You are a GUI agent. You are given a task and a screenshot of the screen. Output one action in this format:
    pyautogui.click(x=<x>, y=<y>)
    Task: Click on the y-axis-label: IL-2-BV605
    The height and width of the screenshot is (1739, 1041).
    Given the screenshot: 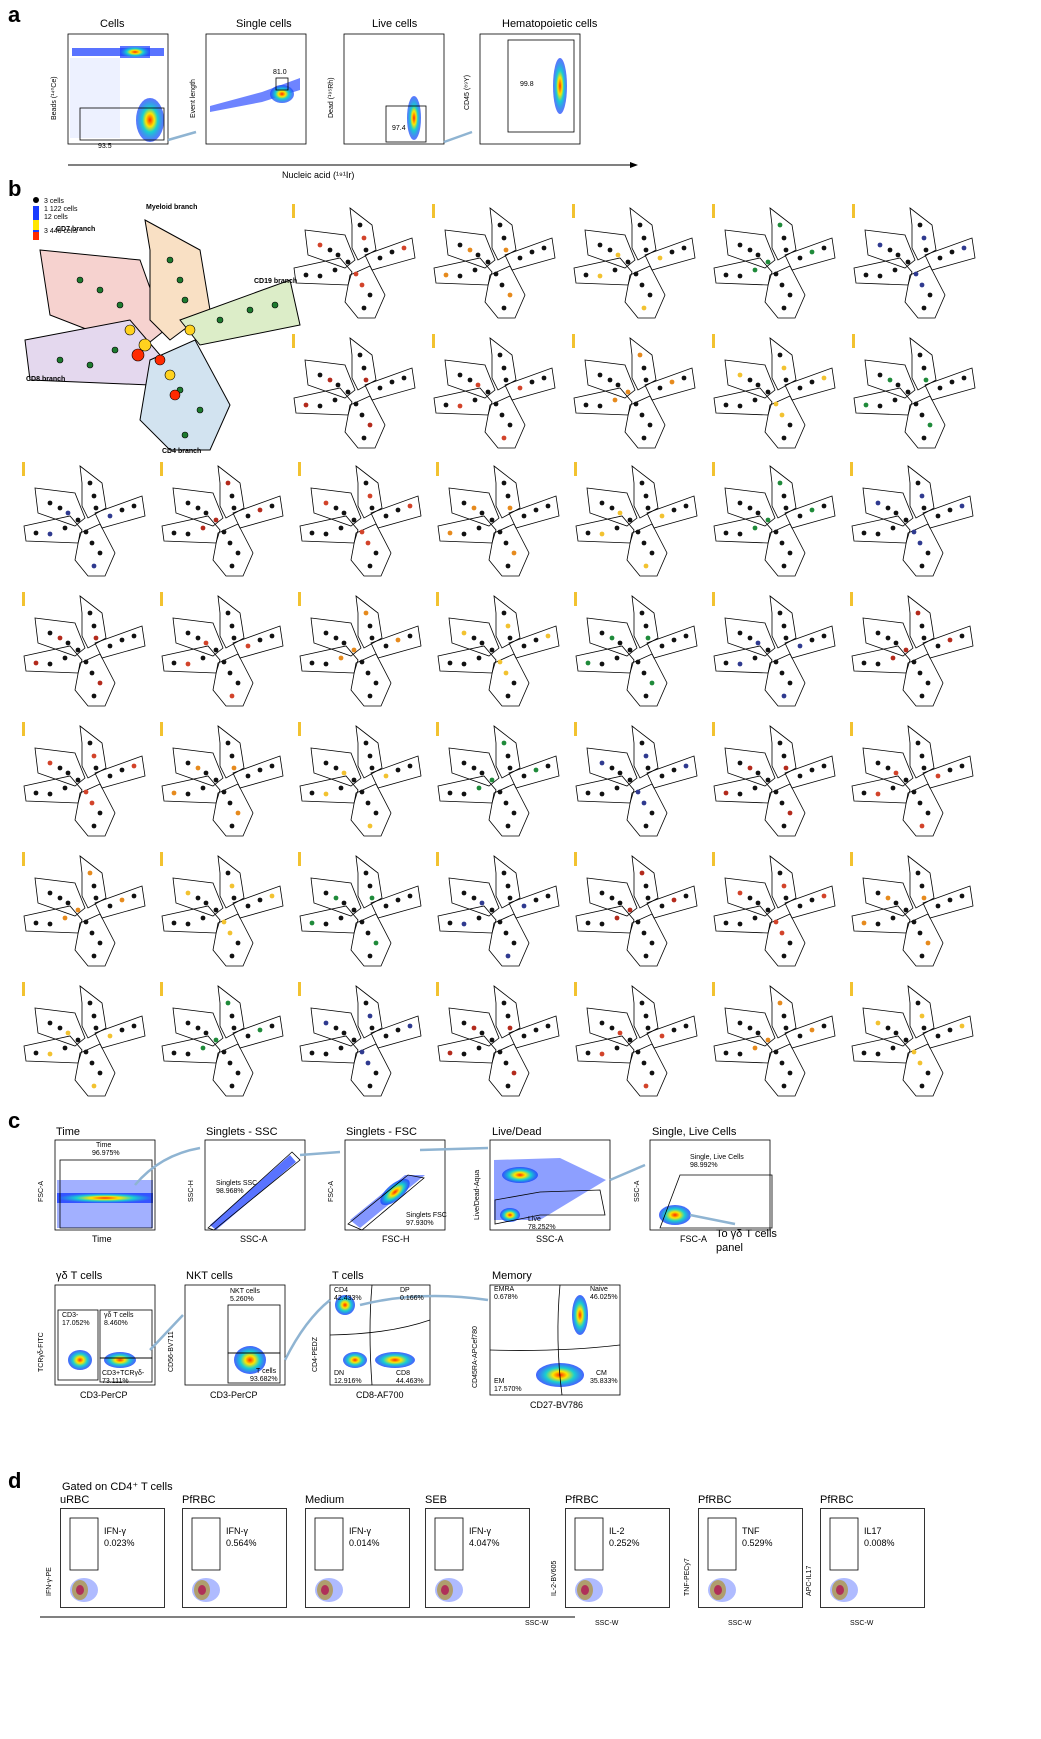 What is the action you would take?
    pyautogui.click(x=554, y=1578)
    